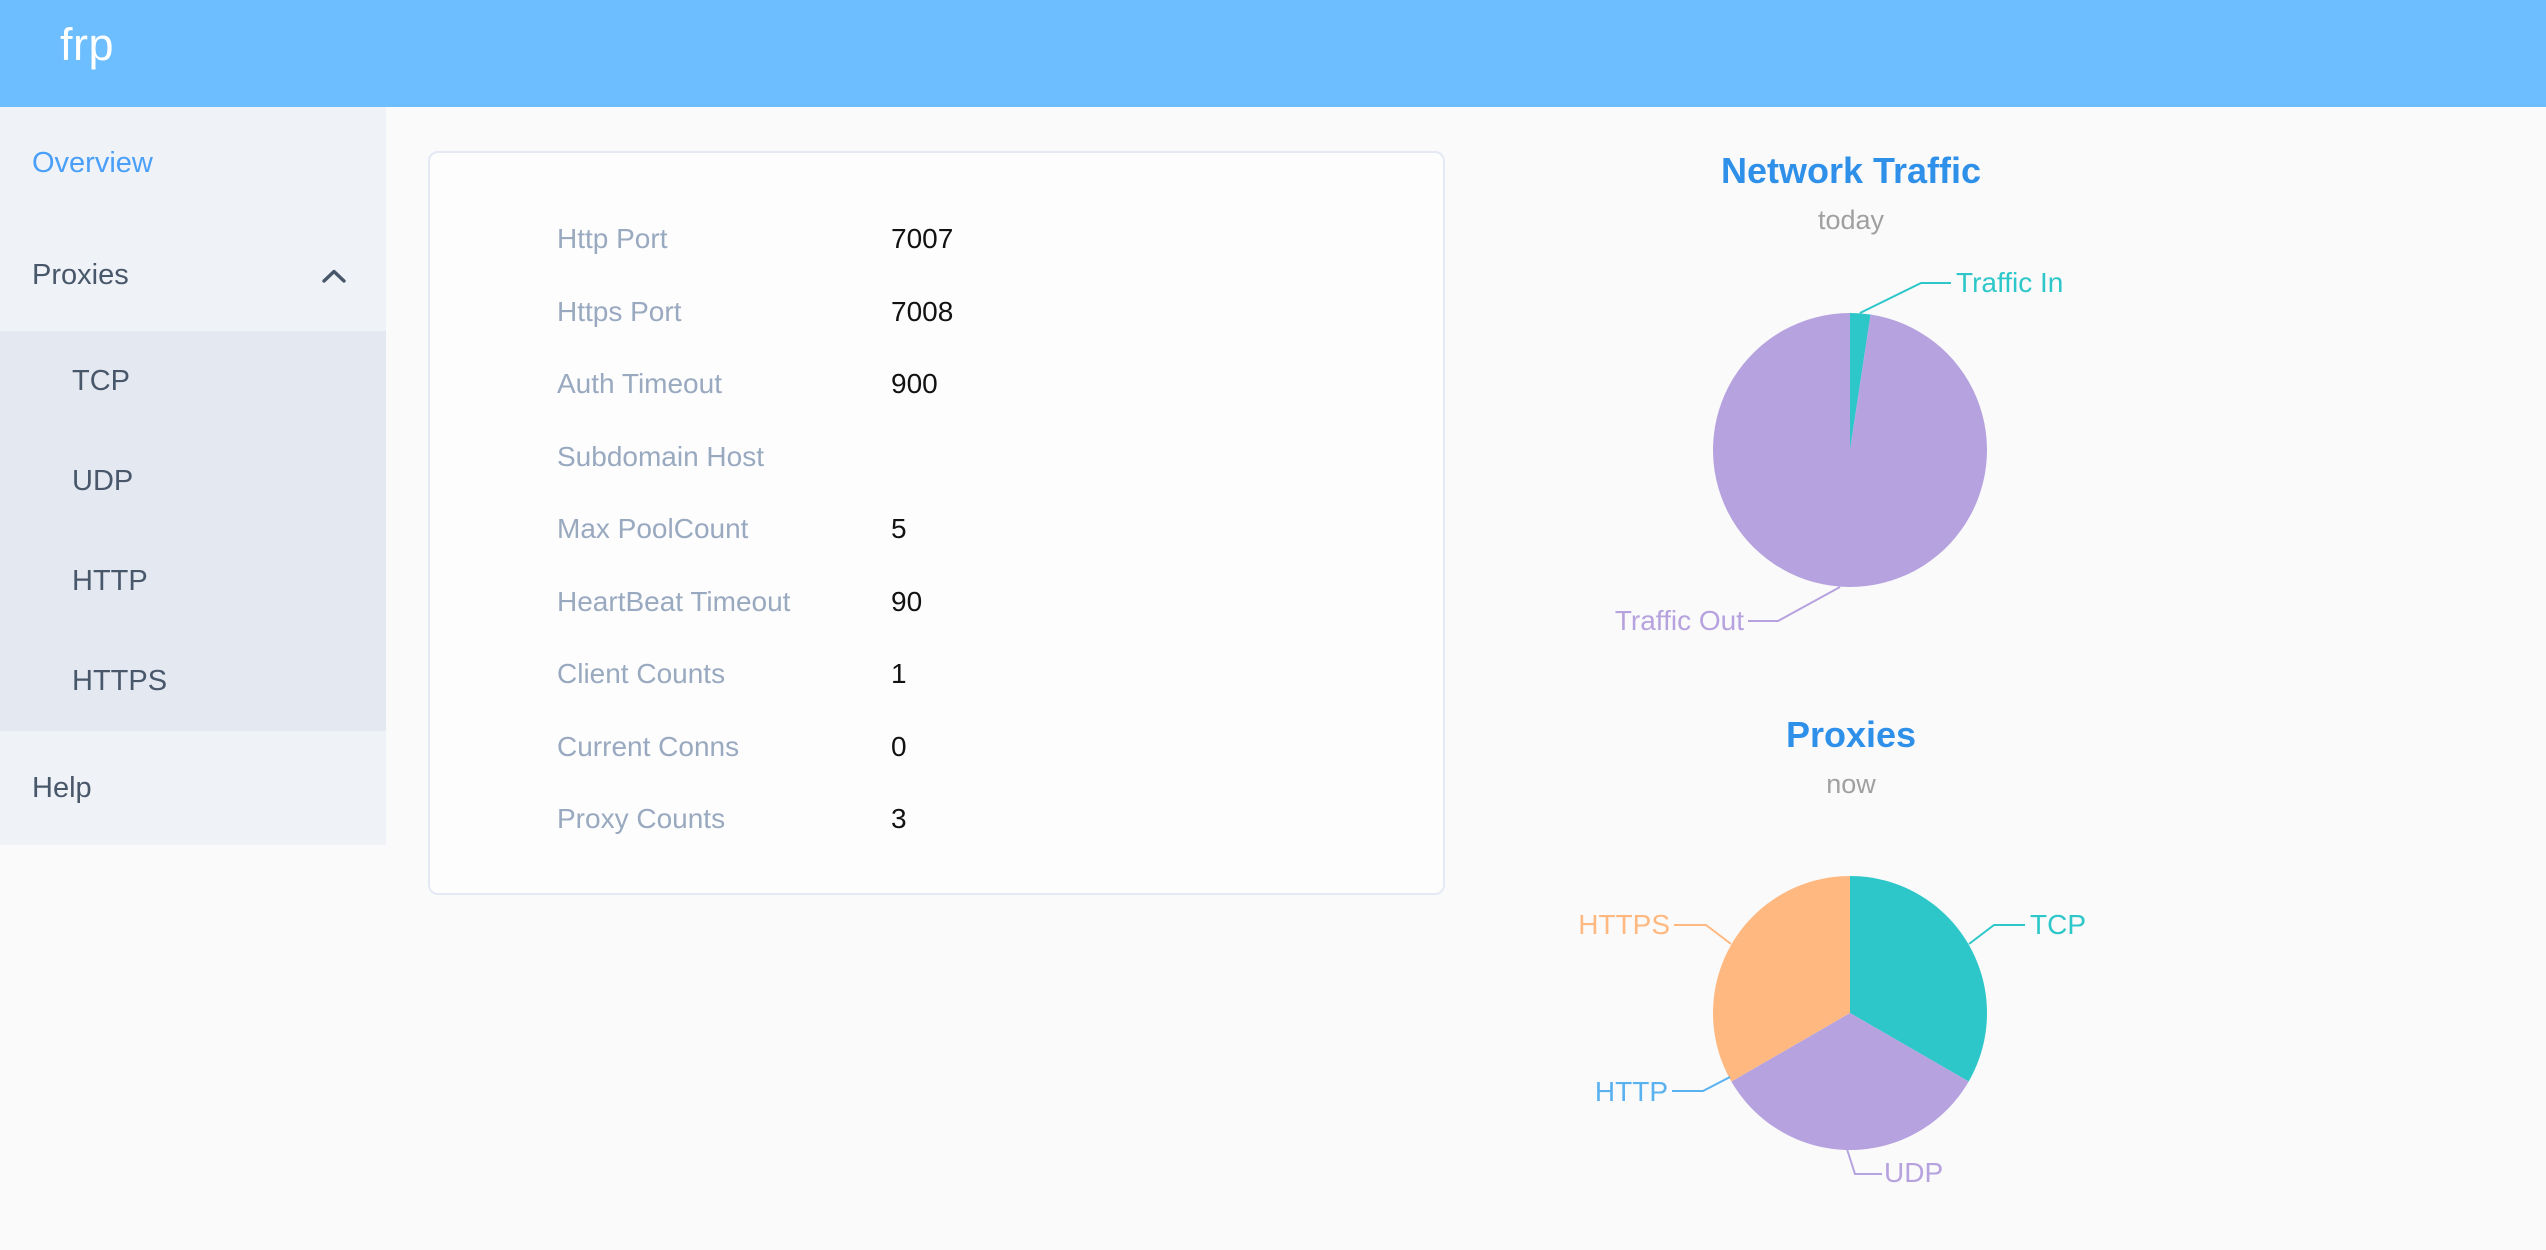 The image size is (2546, 1250). I want to click on config-label: Http Port, so click(612, 239).